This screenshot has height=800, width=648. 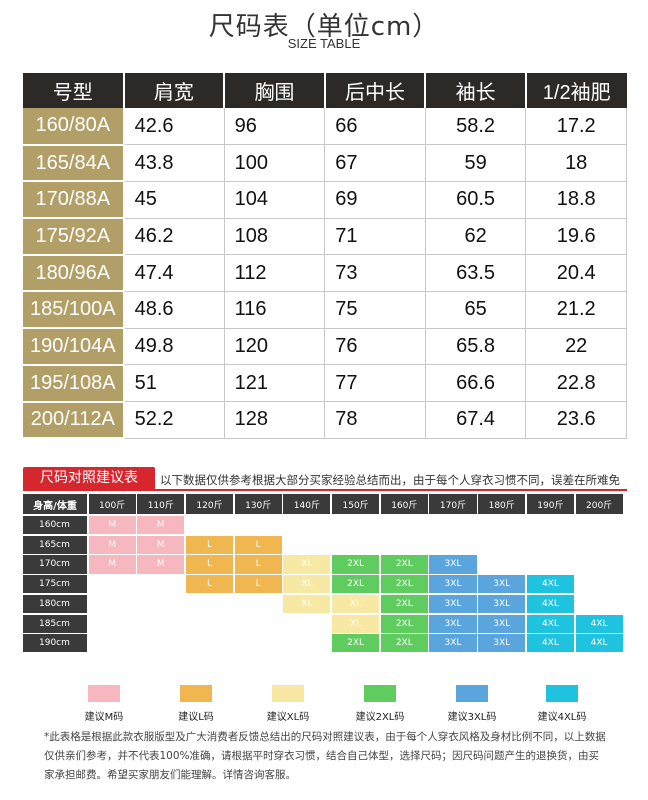 I want to click on table-row: 190/104A 49.8 120 76 65.8 22, so click(x=325, y=347).